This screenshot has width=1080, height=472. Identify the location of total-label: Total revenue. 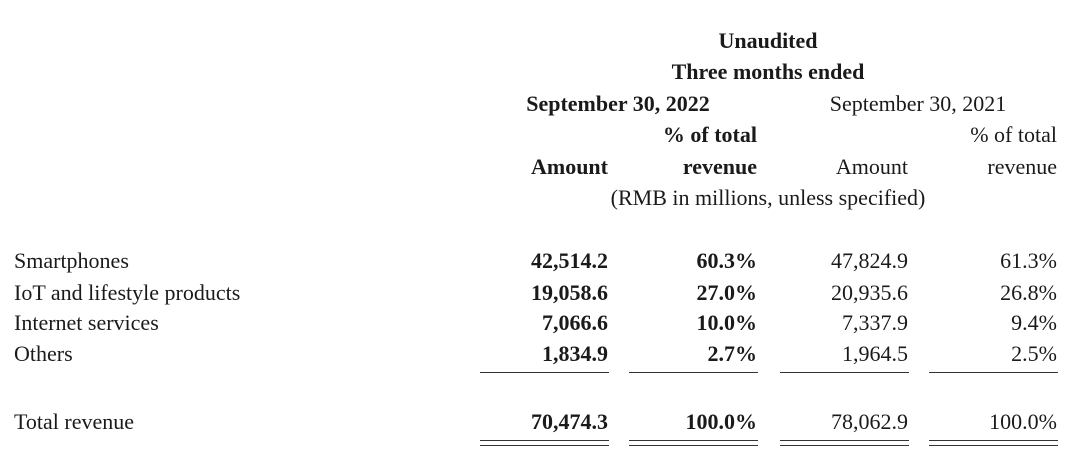
(74, 421).